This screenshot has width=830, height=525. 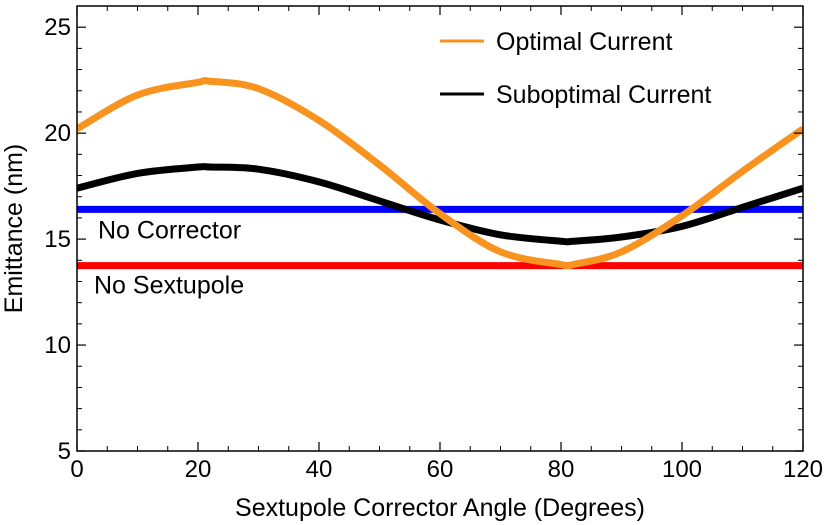 What do you see at coordinates (14, 228) in the screenshot?
I see `y-axis-title: Emittance (nm)` at bounding box center [14, 228].